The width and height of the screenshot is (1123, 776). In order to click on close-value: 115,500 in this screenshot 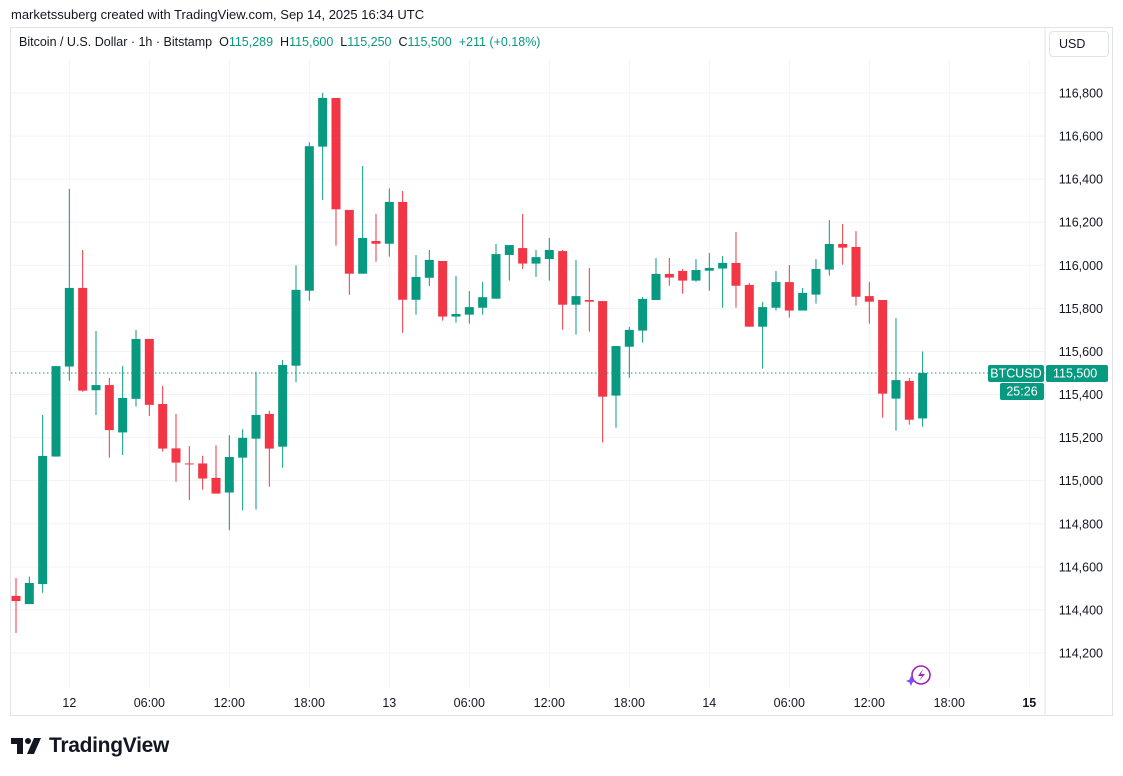, I will do `click(429, 42)`.